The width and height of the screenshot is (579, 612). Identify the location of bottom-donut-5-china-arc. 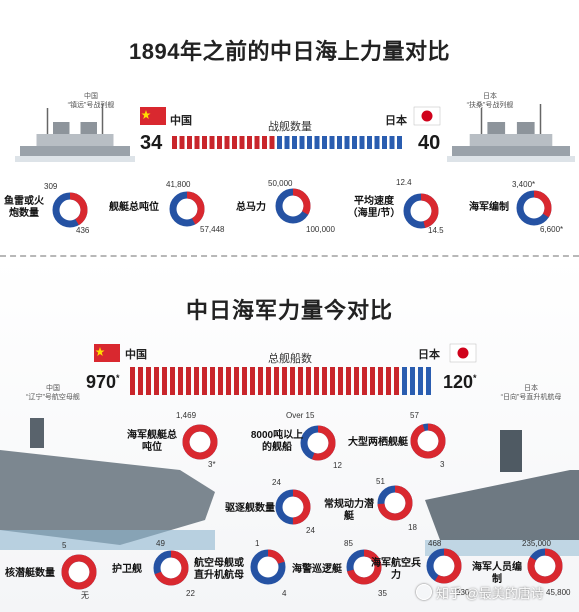
(79, 572).